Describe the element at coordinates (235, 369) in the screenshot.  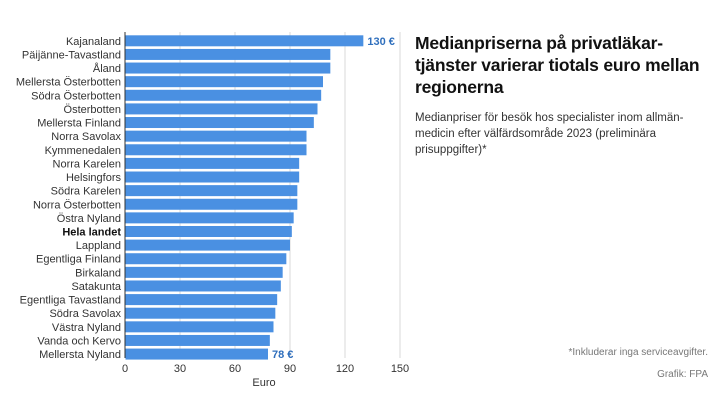
I see `x-tick-label: 60` at that location.